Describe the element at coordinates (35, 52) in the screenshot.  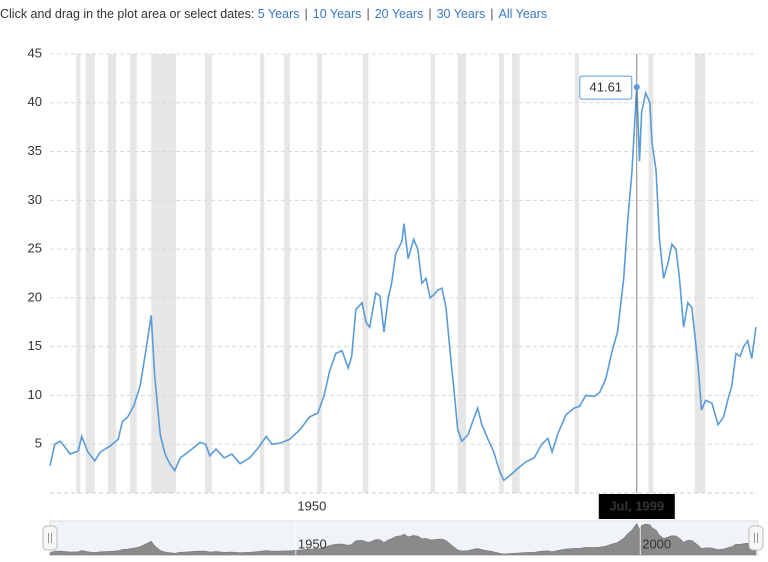
I see `y-tick-label: 45` at that location.